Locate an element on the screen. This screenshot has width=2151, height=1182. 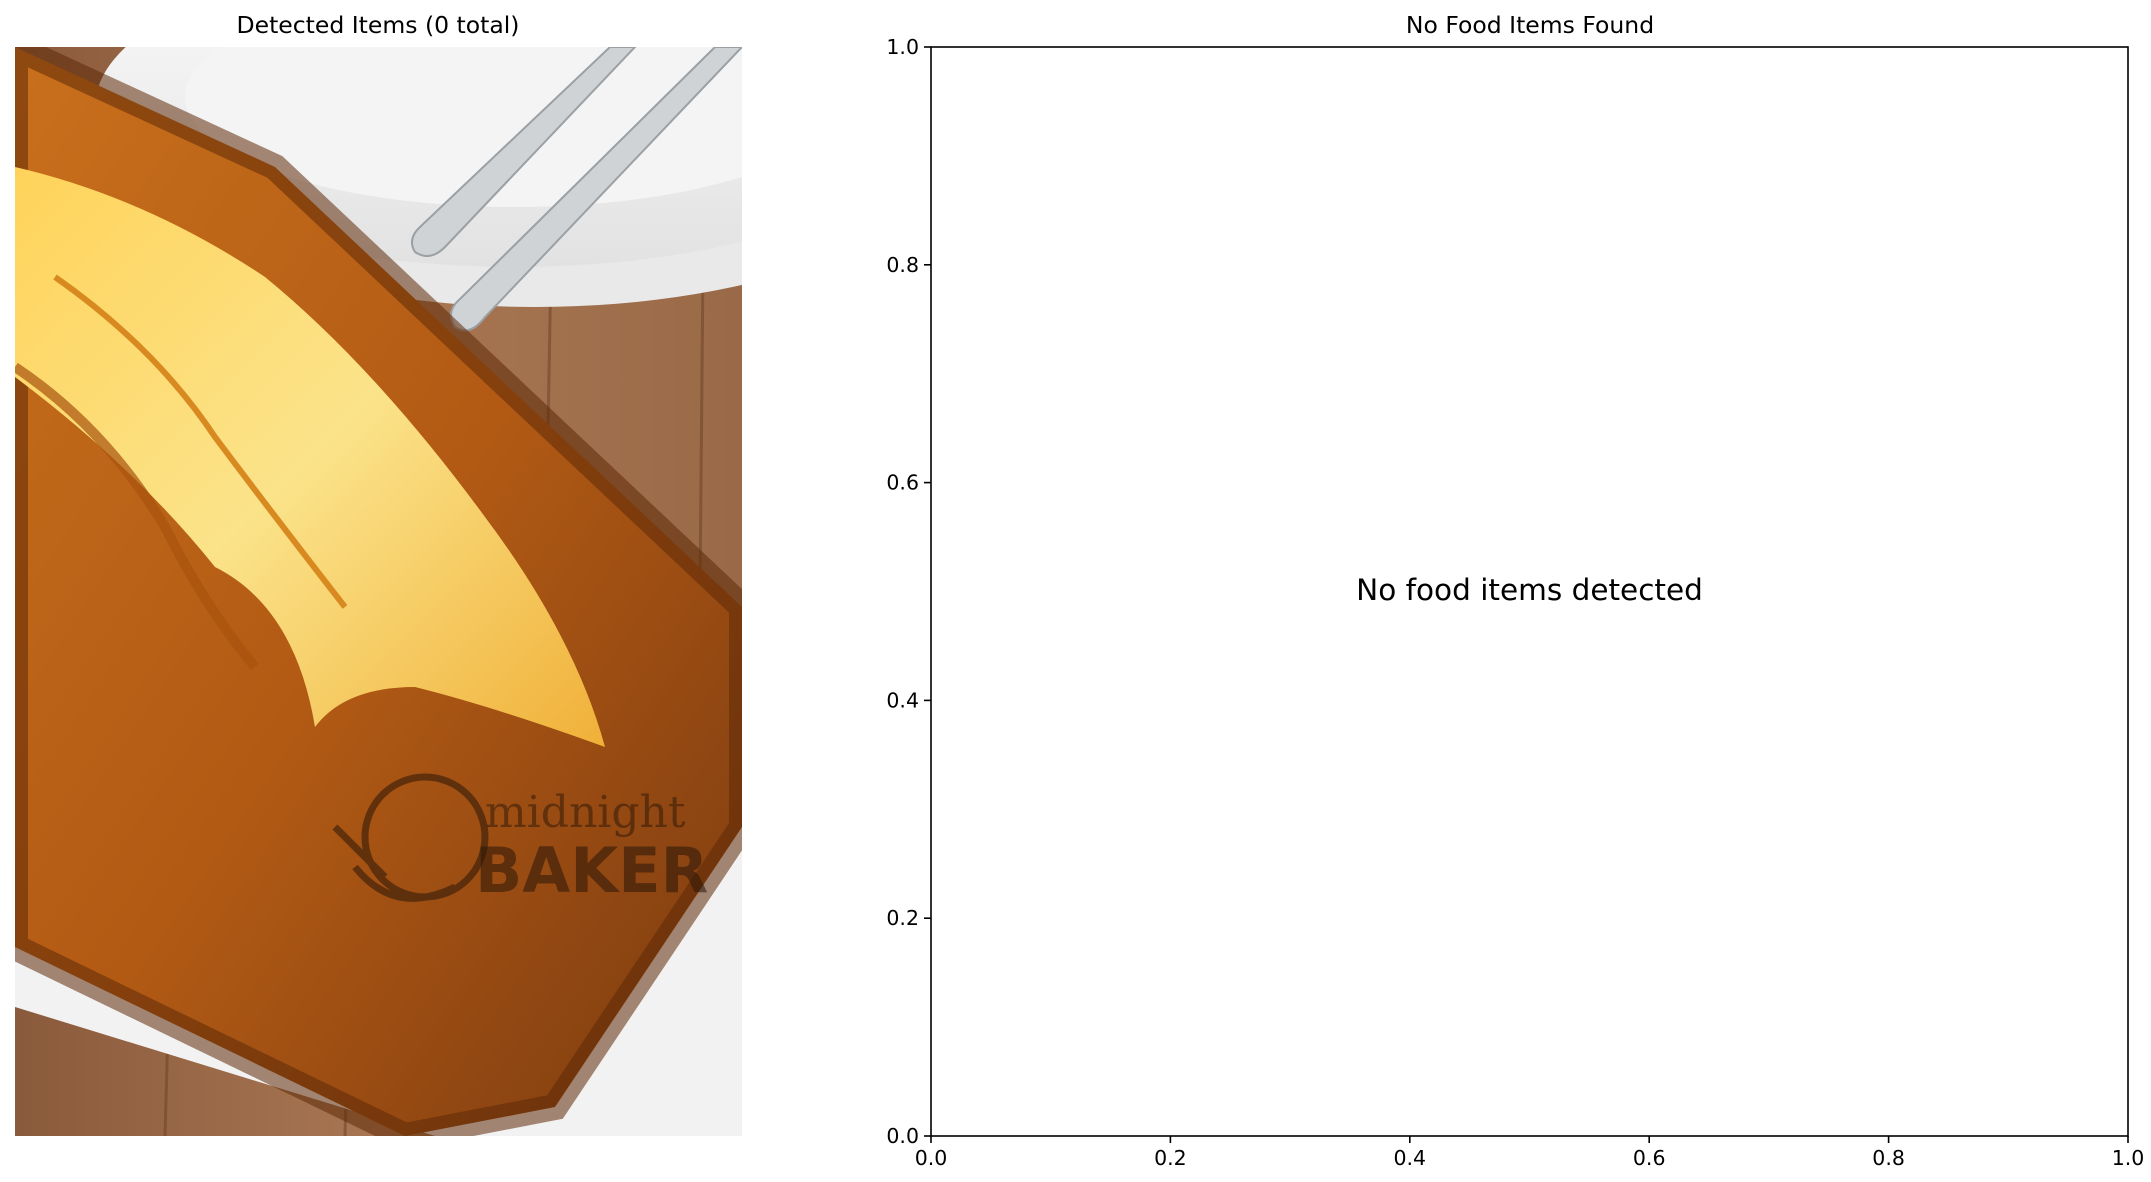
annotations: No food items detected is located at coordinates (1529, 590).